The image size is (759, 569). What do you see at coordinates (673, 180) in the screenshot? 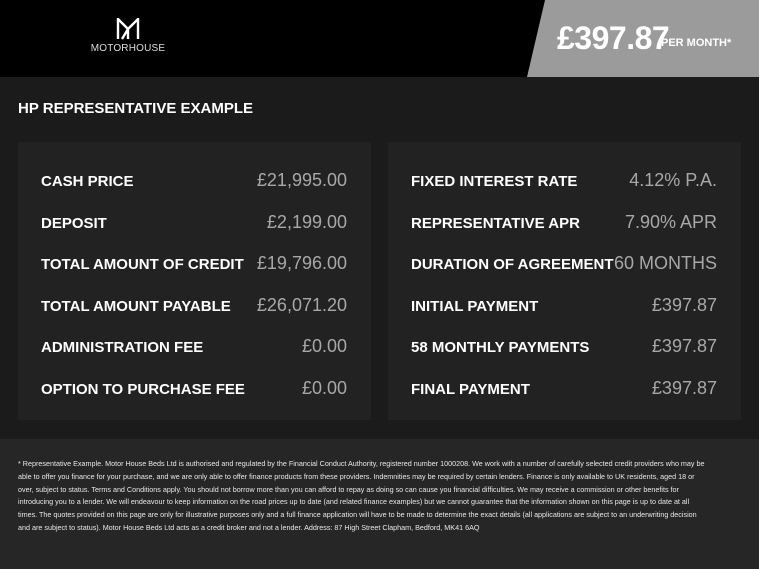
I see `finance-value: 4.12% P.A.` at bounding box center [673, 180].